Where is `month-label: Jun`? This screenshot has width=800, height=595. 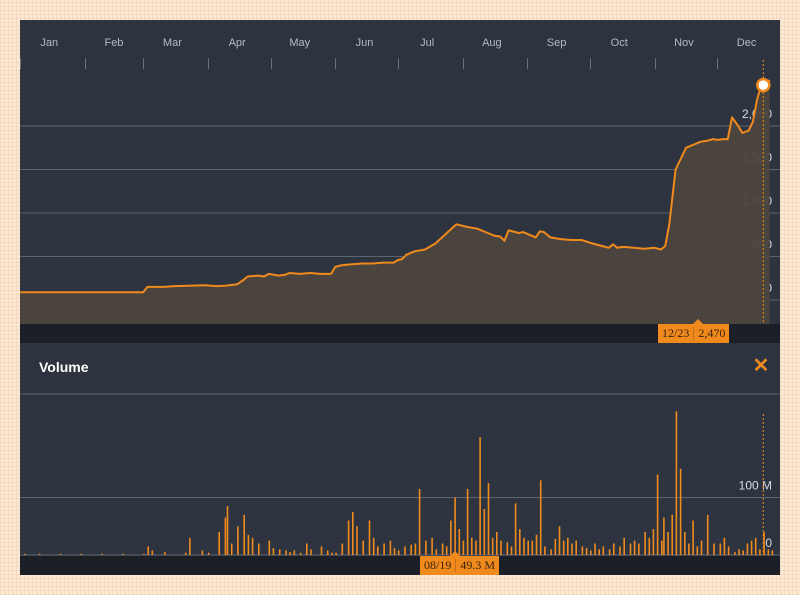
month-label: Jun is located at coordinates (364, 43).